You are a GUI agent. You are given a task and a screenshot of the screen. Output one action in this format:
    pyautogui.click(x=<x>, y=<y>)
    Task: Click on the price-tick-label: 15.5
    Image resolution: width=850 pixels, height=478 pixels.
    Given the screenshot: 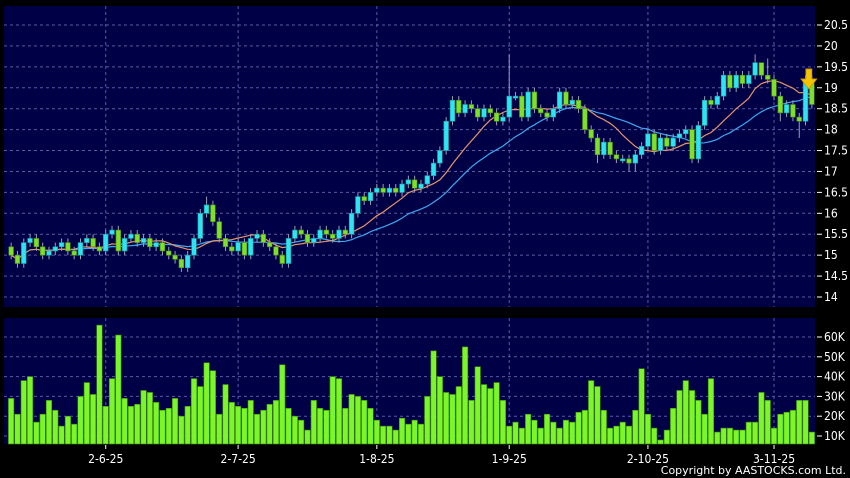 What is the action you would take?
    pyautogui.click(x=836, y=234)
    